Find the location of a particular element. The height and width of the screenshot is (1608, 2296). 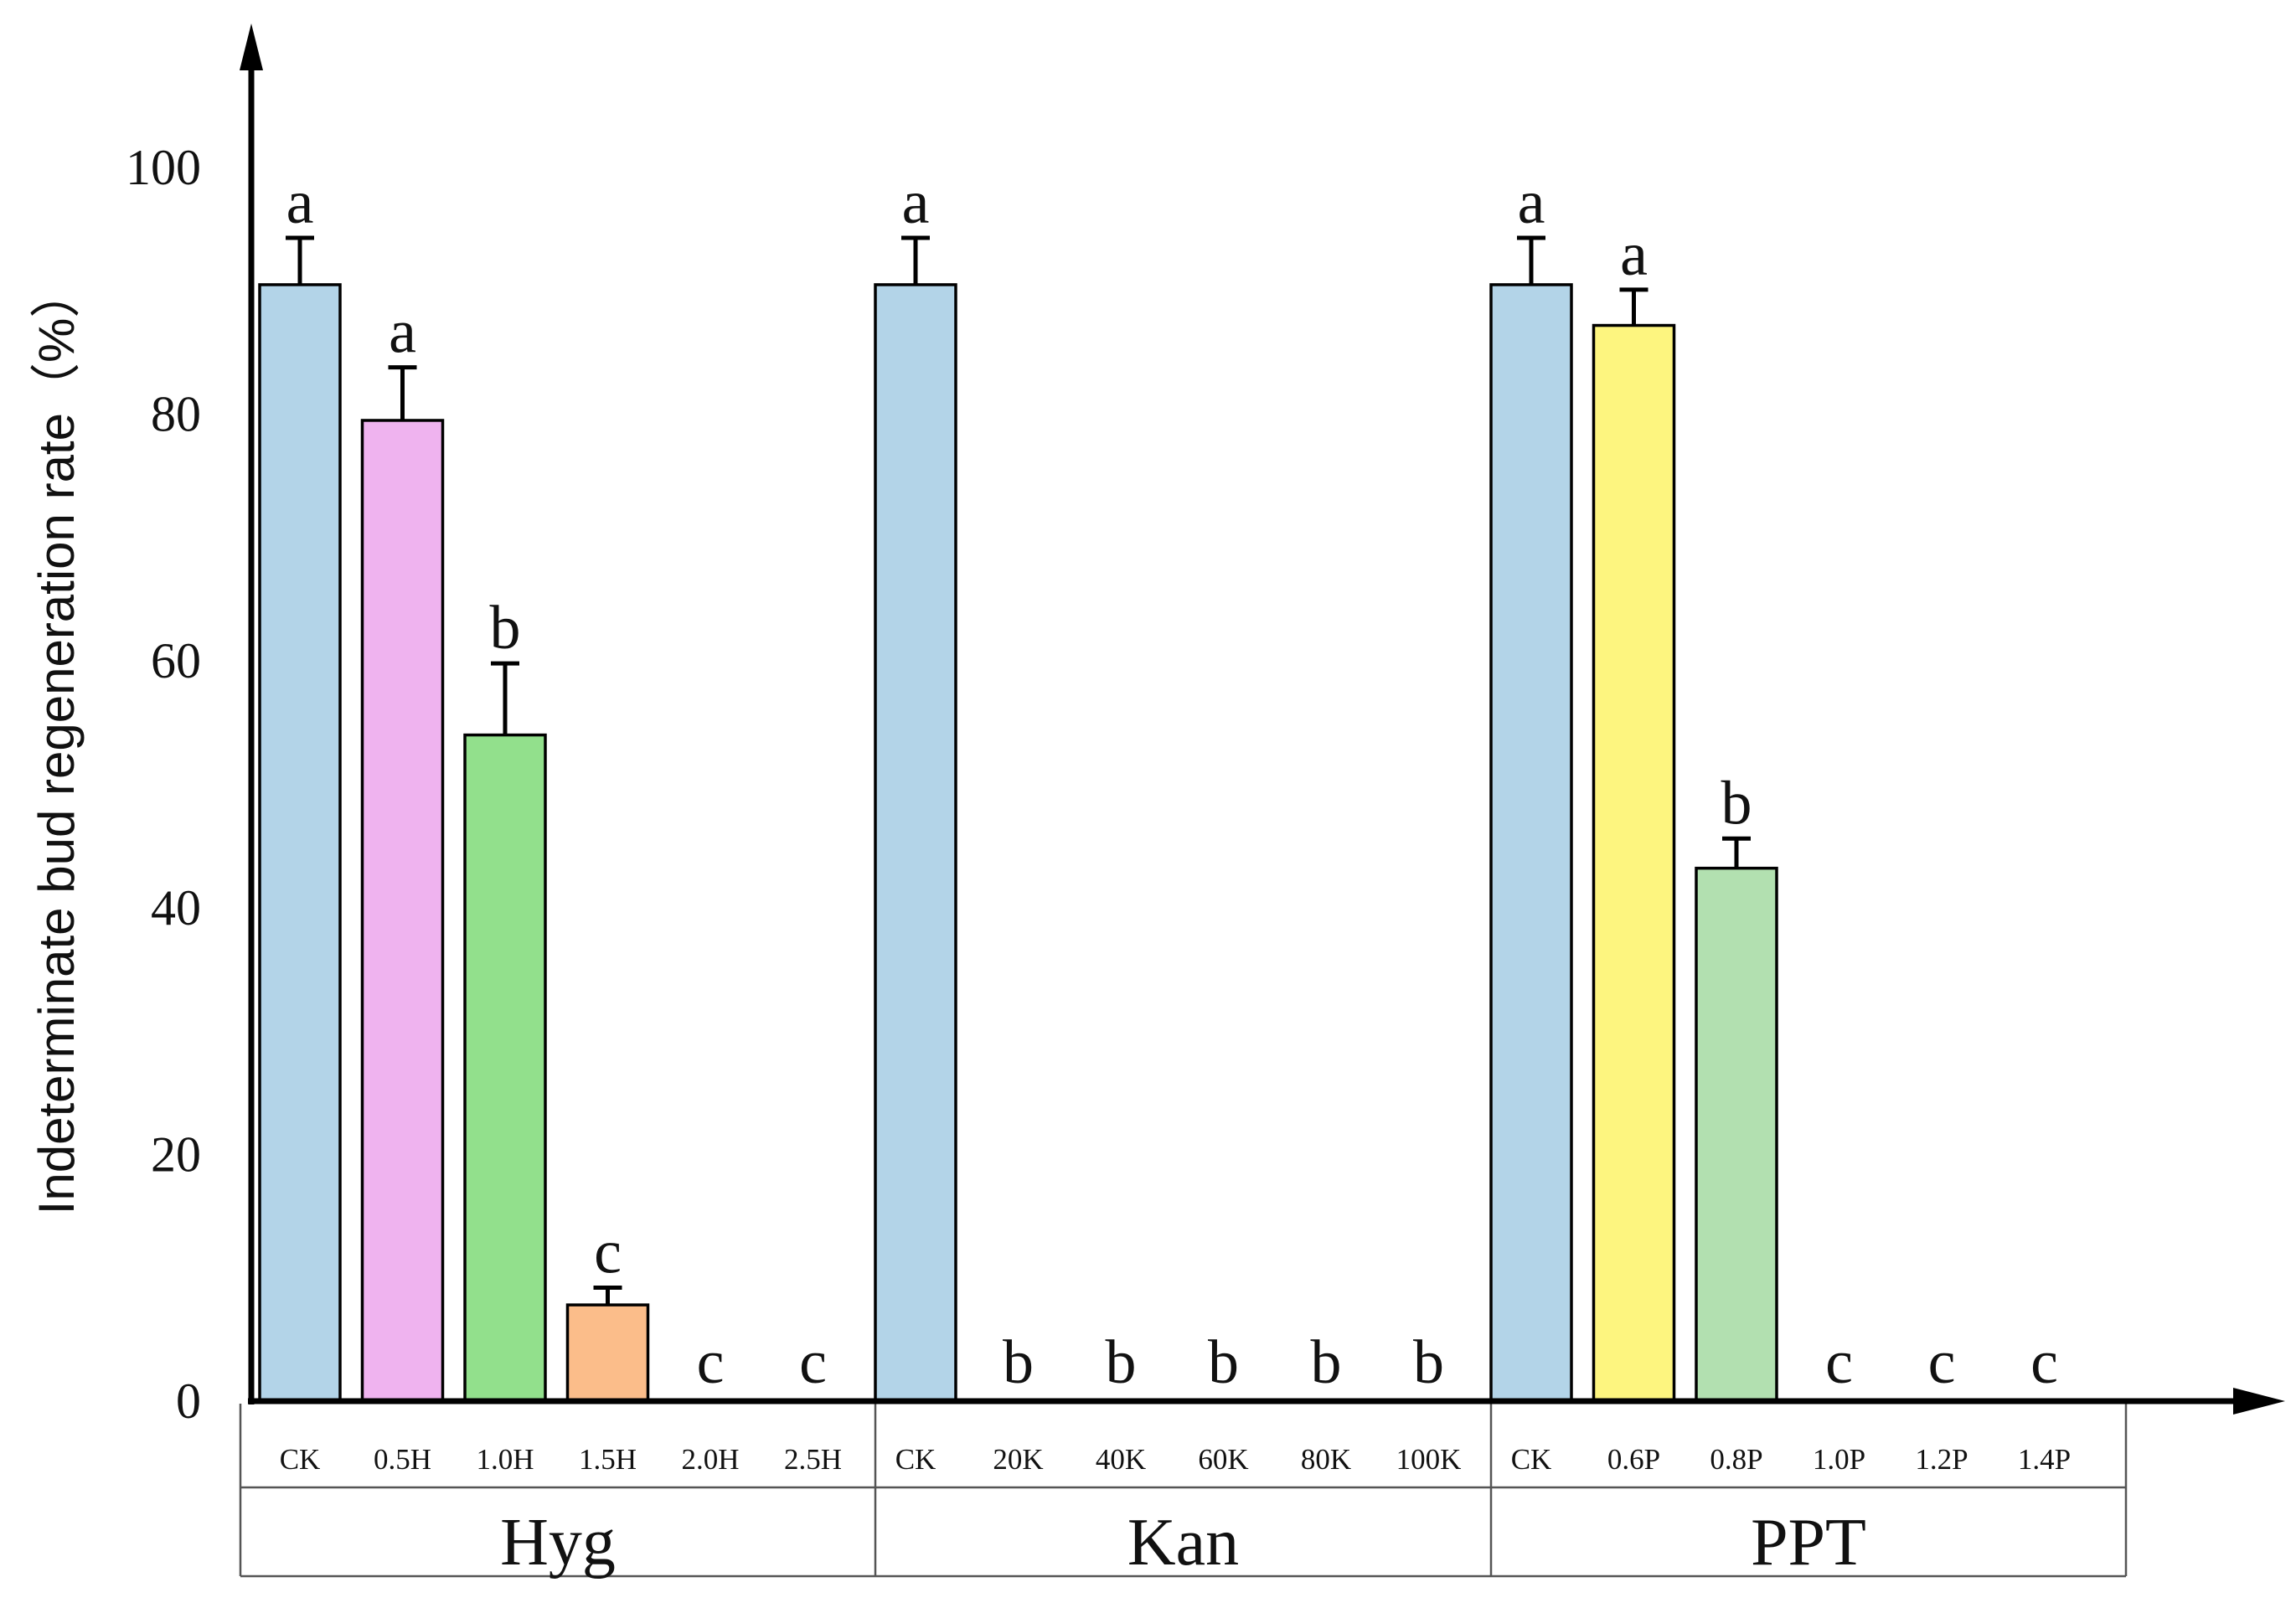

y-tick-label: 40 is located at coordinates (176, 907).